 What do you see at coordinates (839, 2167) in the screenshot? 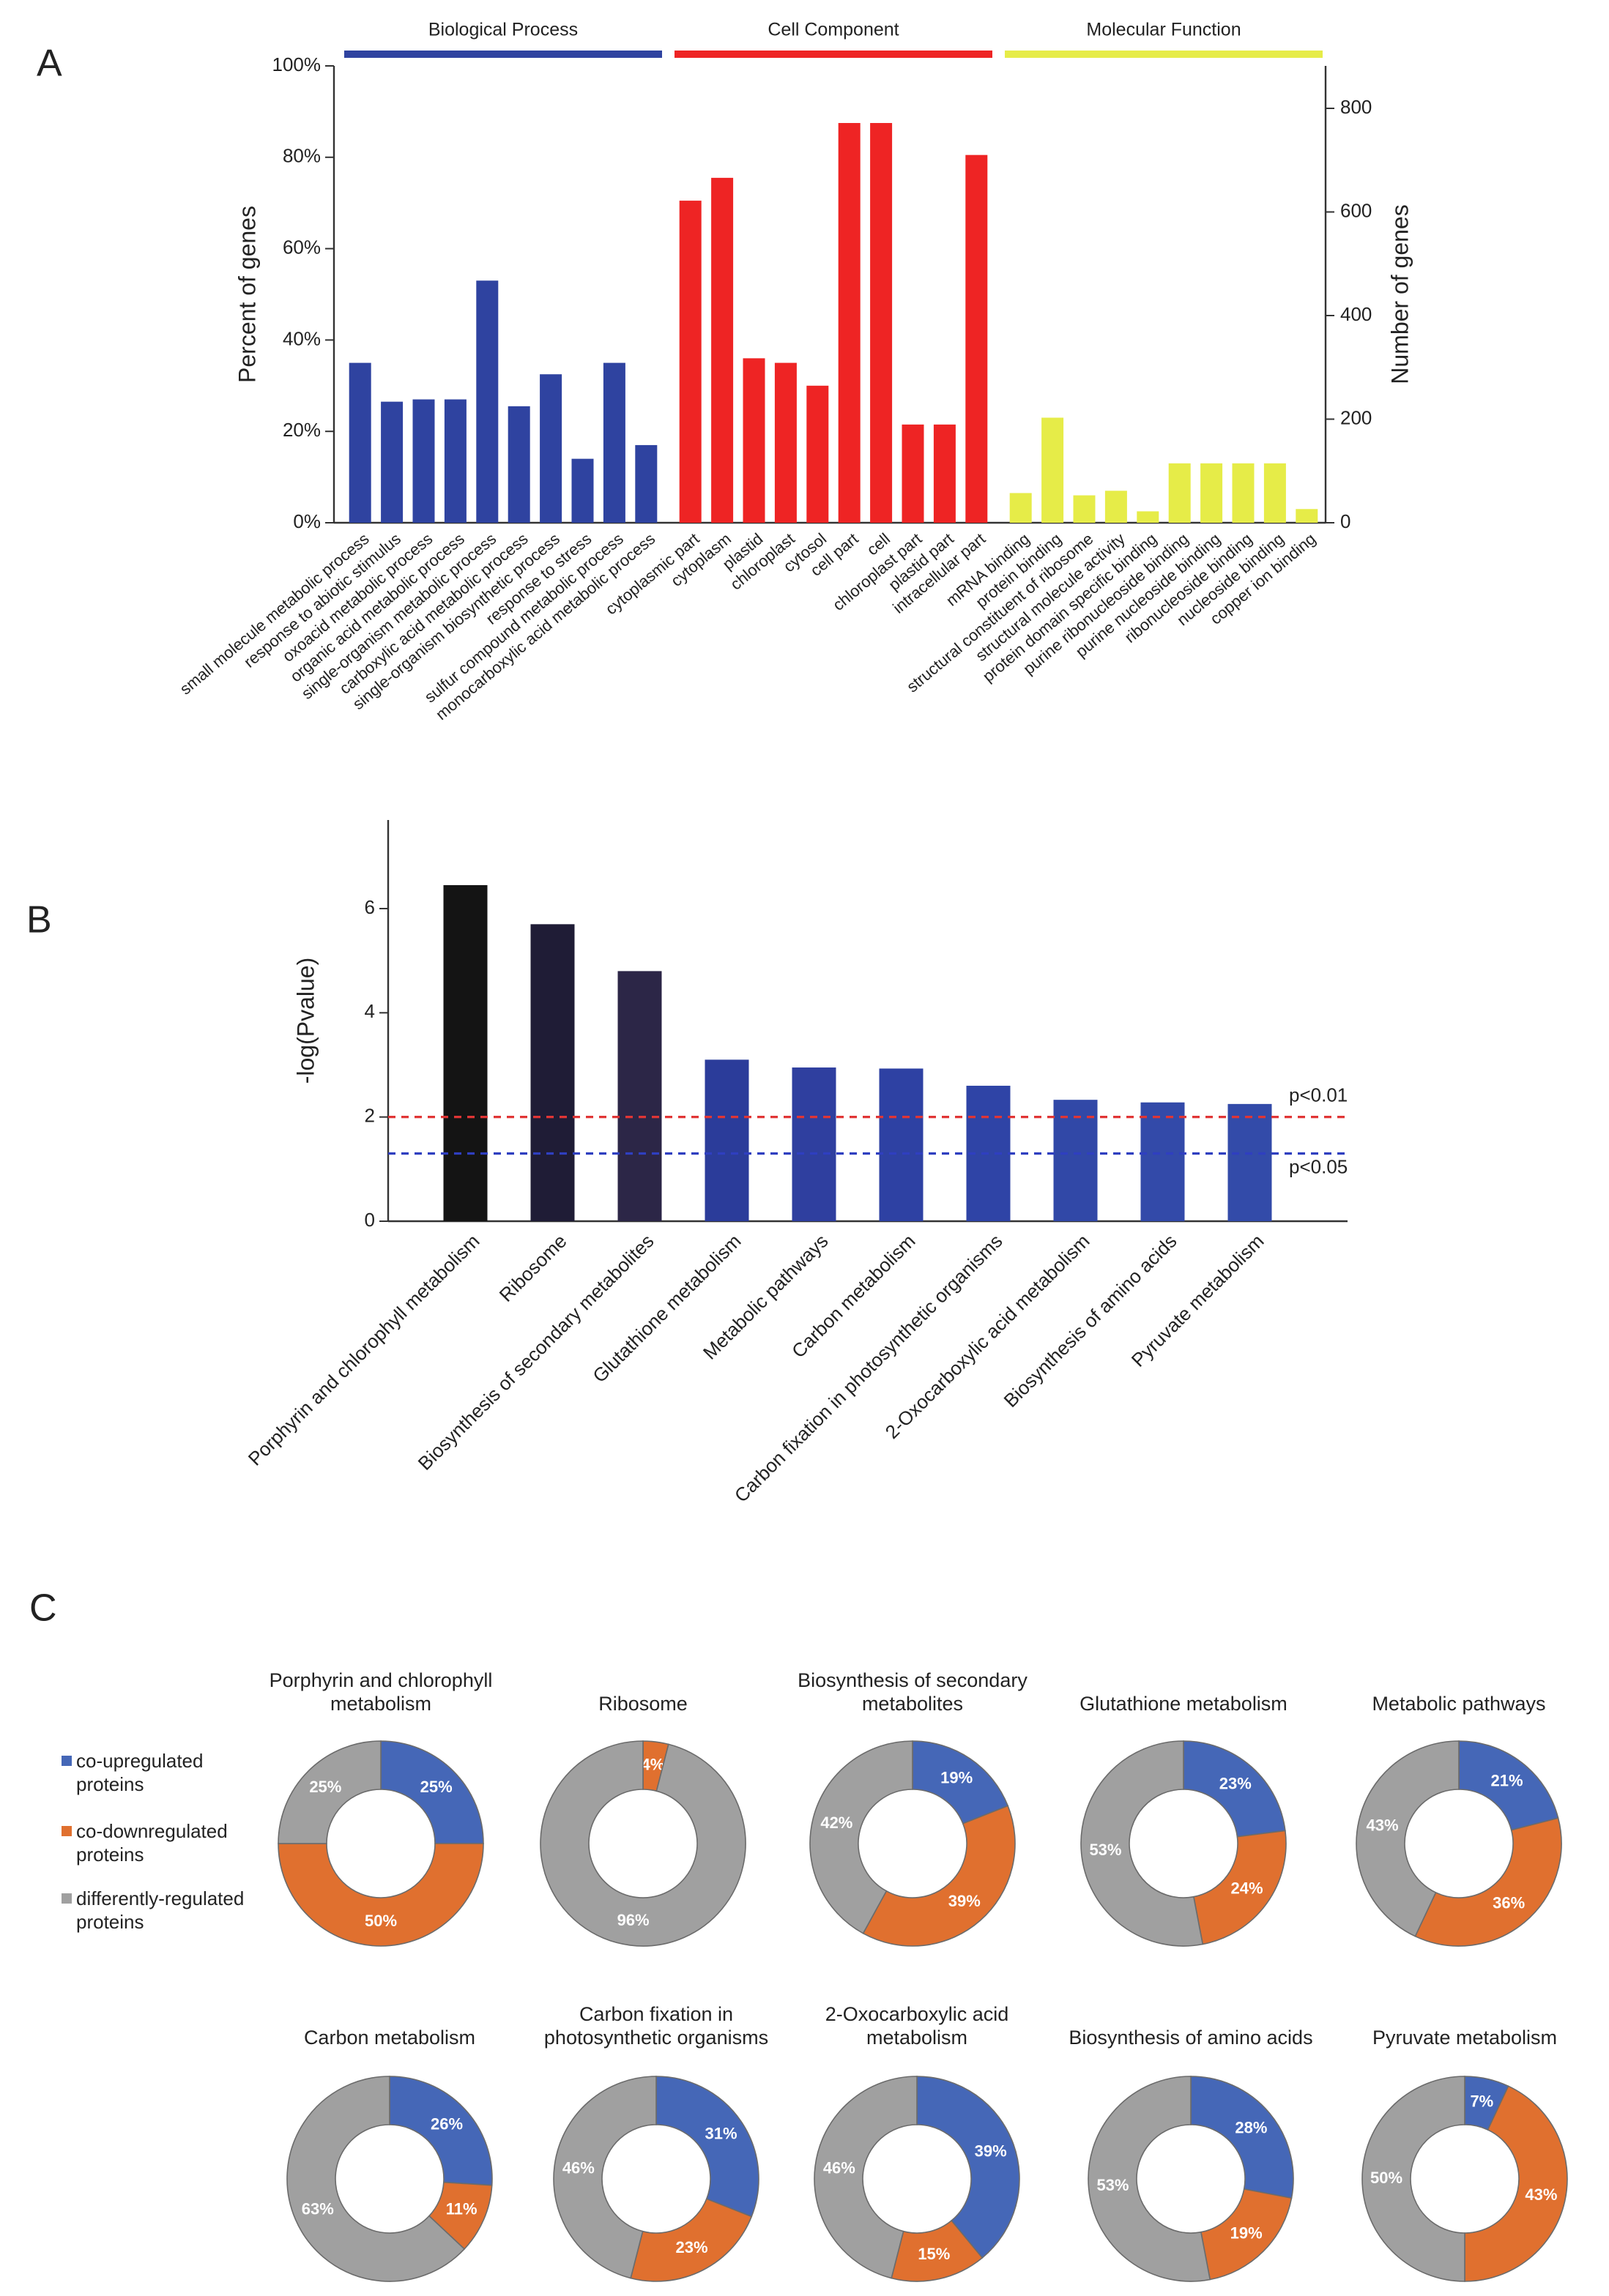
I see `donut-value-label: 46%` at bounding box center [839, 2167].